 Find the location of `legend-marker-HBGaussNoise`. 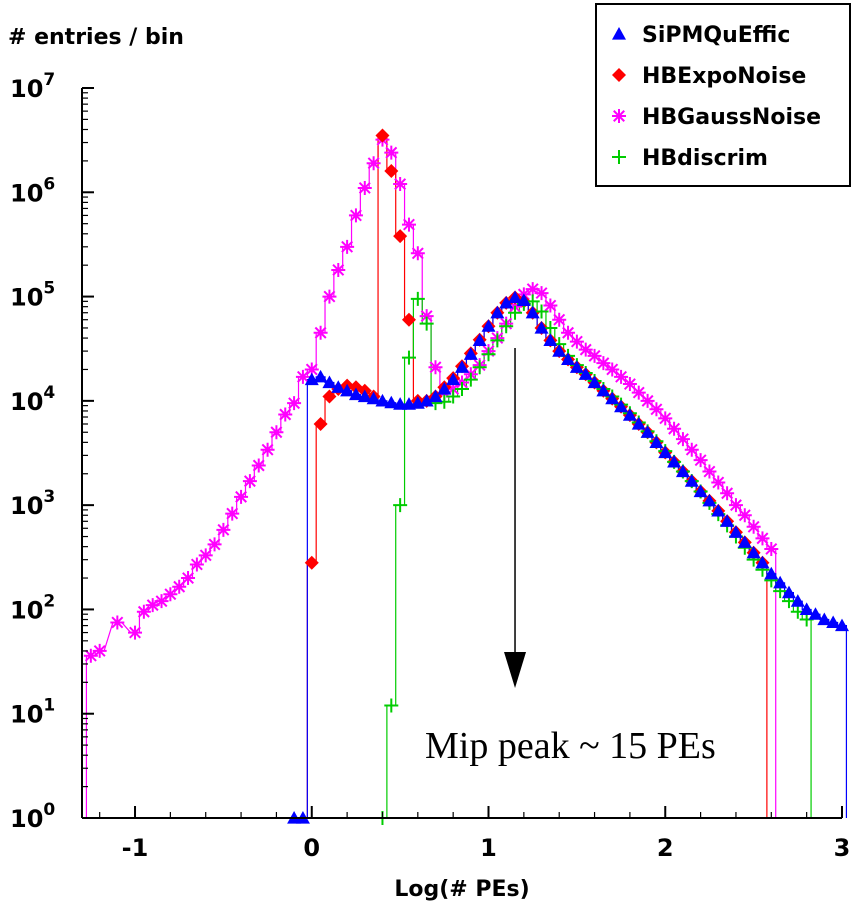

legend-marker-HBGaussNoise is located at coordinates (619, 116).